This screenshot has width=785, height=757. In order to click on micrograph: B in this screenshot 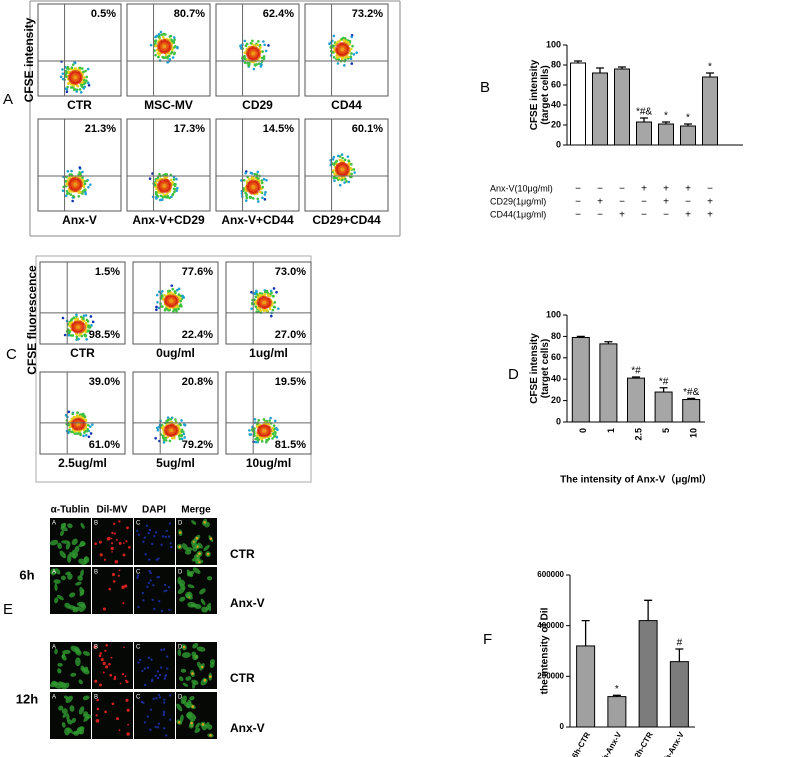, I will do `click(112, 665)`.